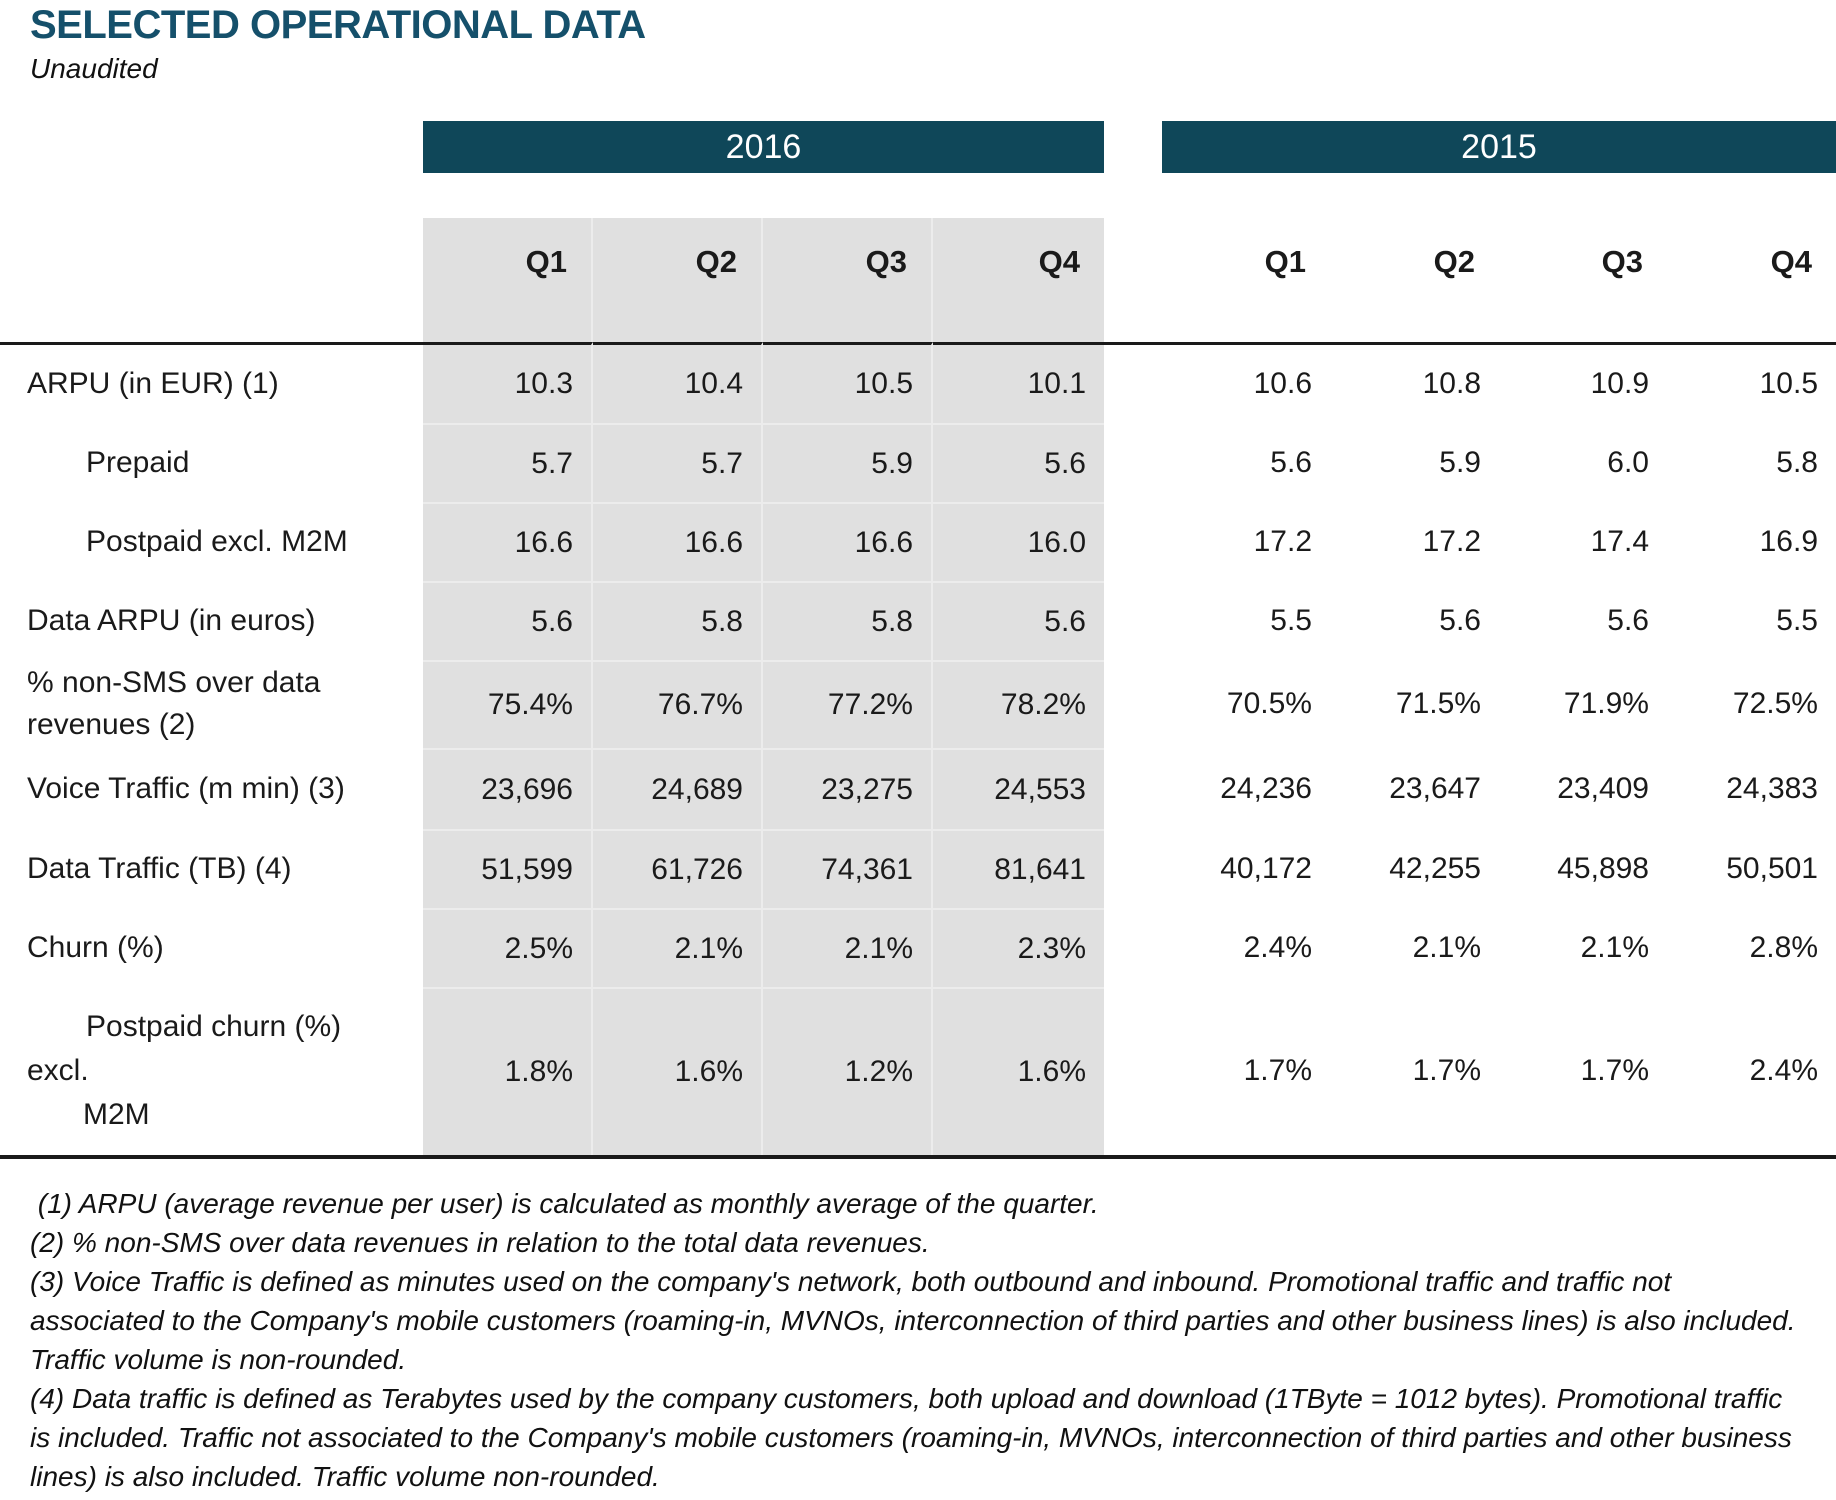 The image size is (1836, 1500). Describe the element at coordinates (678, 1071) in the screenshot. I see `cell-postpaid-churn-2016-q2: 1.6%` at that location.